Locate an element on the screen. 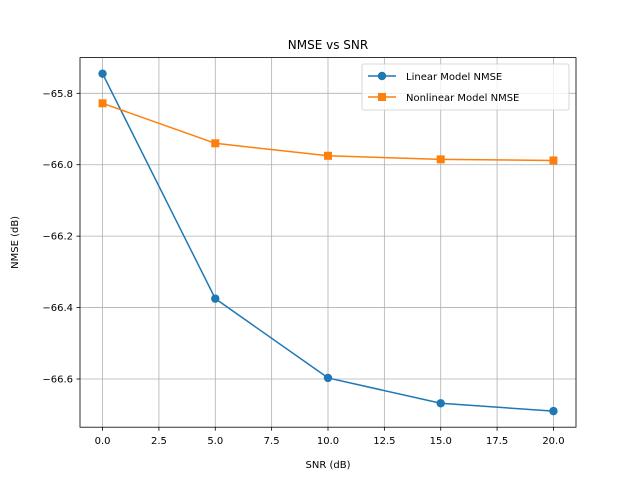 The image size is (640, 480). y-tick-label: −66.0 is located at coordinates (57, 165).